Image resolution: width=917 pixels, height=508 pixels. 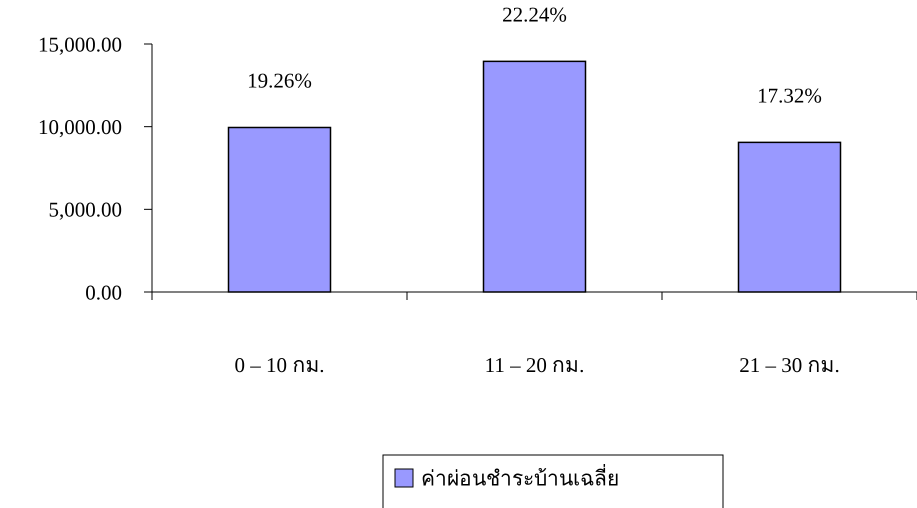 What do you see at coordinates (279, 365) in the screenshot?
I see `x-tick-label: 0 – 10 กม.` at bounding box center [279, 365].